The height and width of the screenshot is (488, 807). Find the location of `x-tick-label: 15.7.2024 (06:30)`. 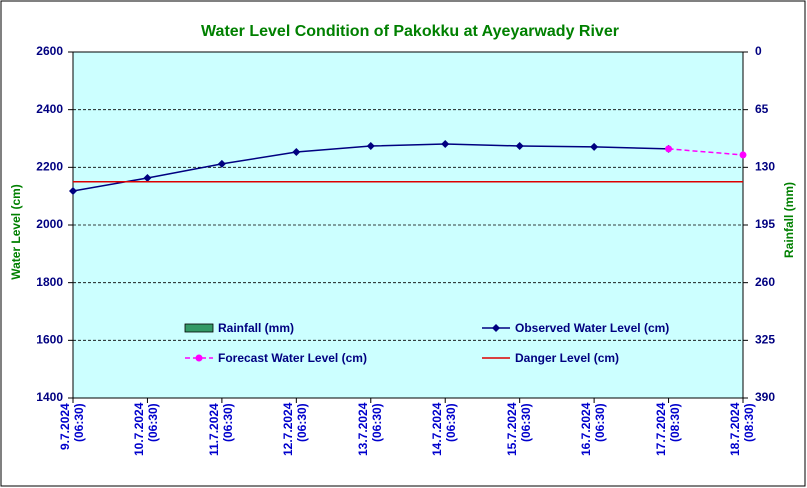

x-tick-label: 15.7.2024 (06:30) is located at coordinates (518, 430).